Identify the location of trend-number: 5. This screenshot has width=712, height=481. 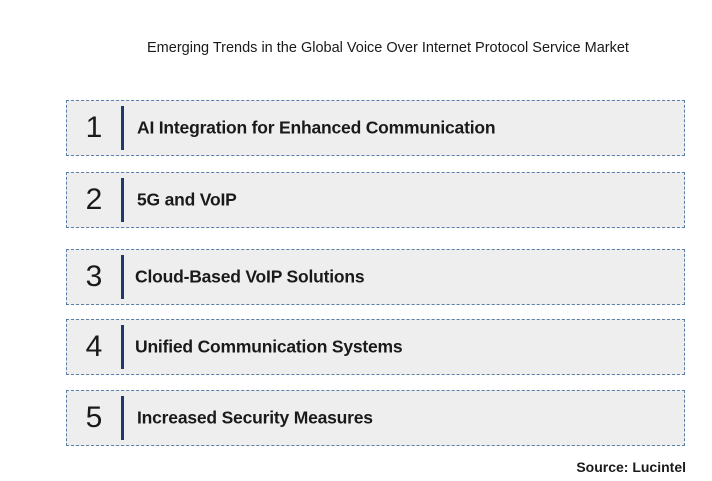
(94, 417).